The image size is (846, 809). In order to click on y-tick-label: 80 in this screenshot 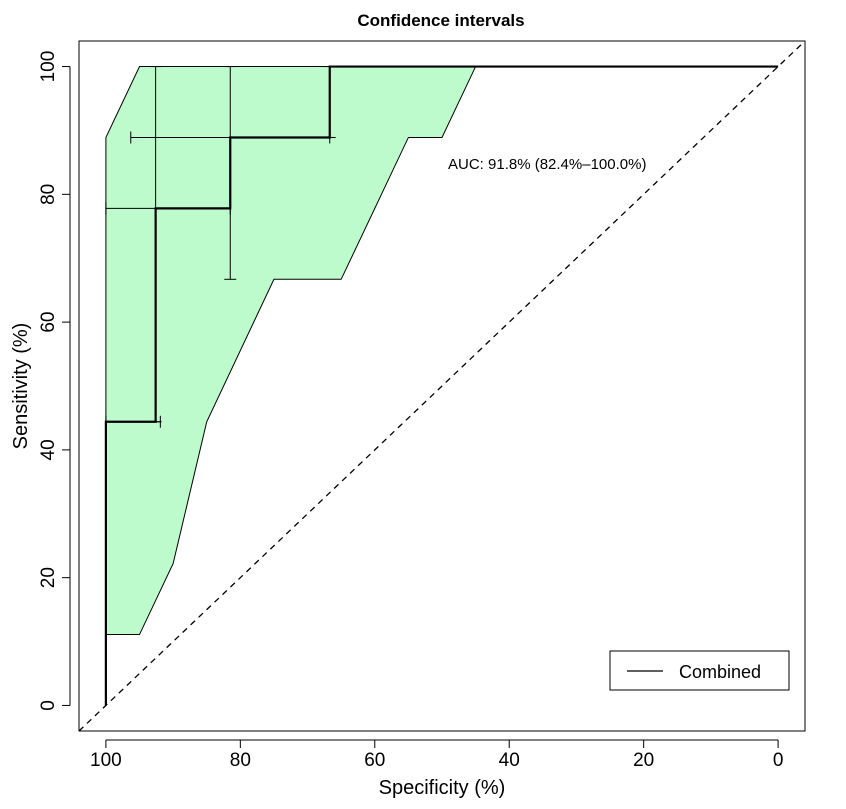, I will do `click(48, 194)`.